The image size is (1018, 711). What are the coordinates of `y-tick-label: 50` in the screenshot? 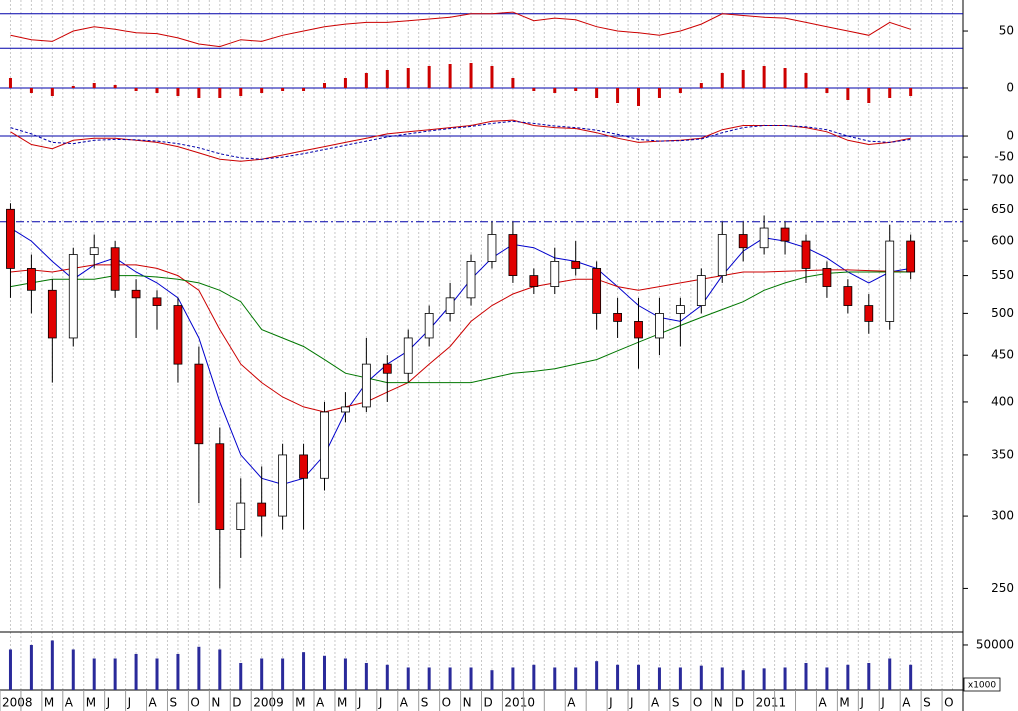 It's located at (1006, 31).